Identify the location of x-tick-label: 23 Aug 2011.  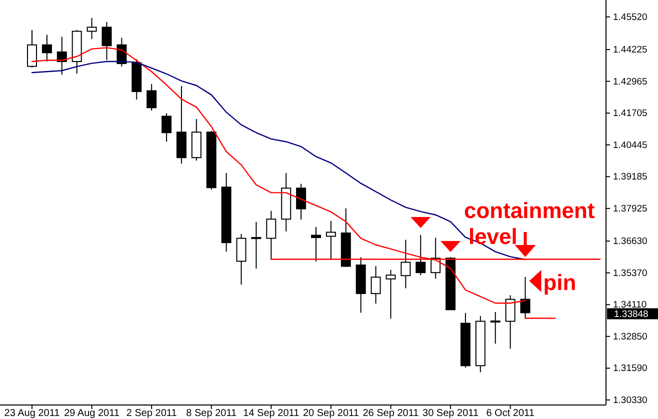
(32, 413).